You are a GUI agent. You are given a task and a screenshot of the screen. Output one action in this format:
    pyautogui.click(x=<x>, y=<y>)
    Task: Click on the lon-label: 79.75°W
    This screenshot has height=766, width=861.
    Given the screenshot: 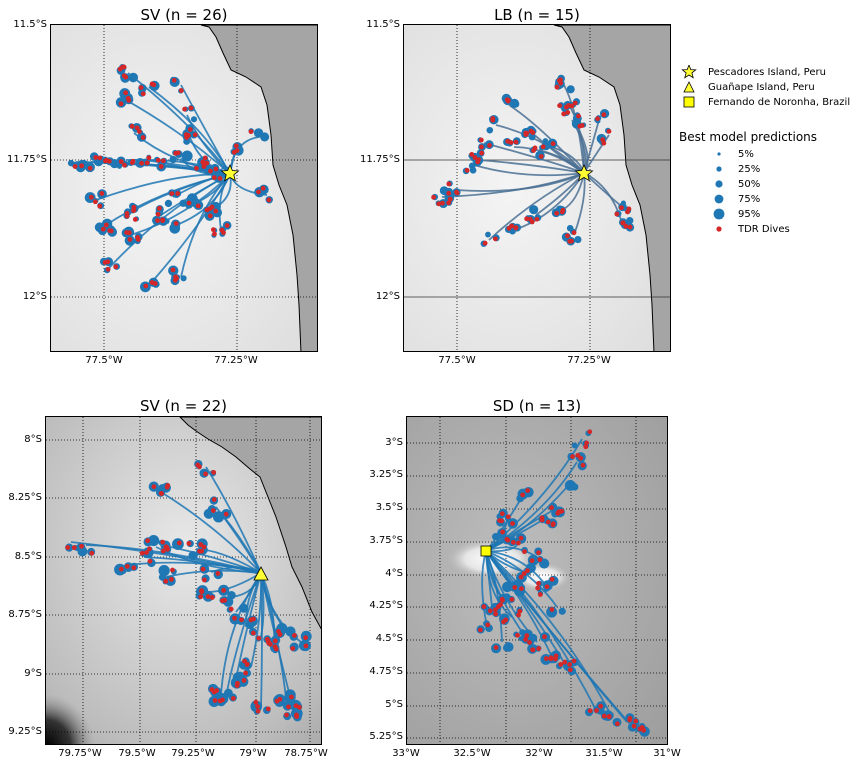 What is the action you would take?
    pyautogui.click(x=80, y=753)
    